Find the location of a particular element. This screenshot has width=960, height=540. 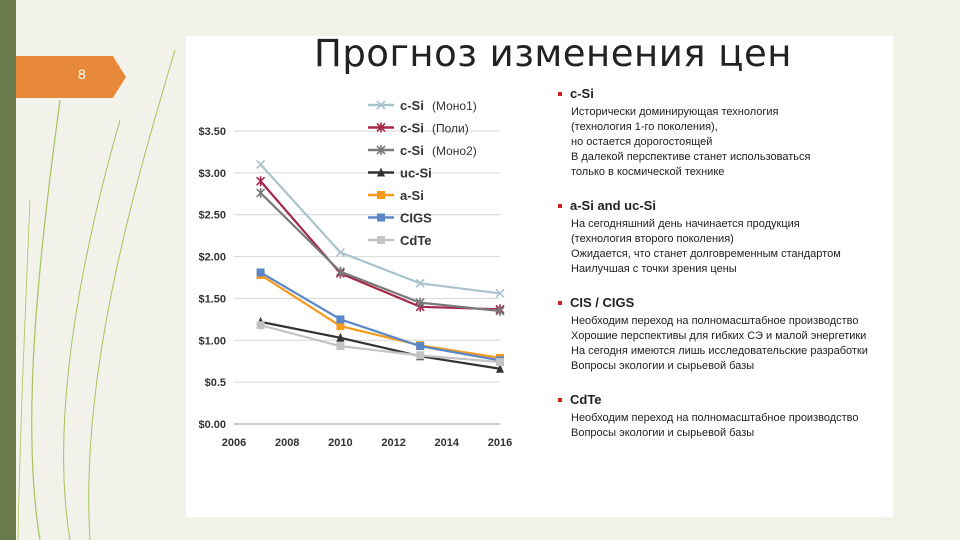

y-tick-label: $1.50 is located at coordinates (212, 299).